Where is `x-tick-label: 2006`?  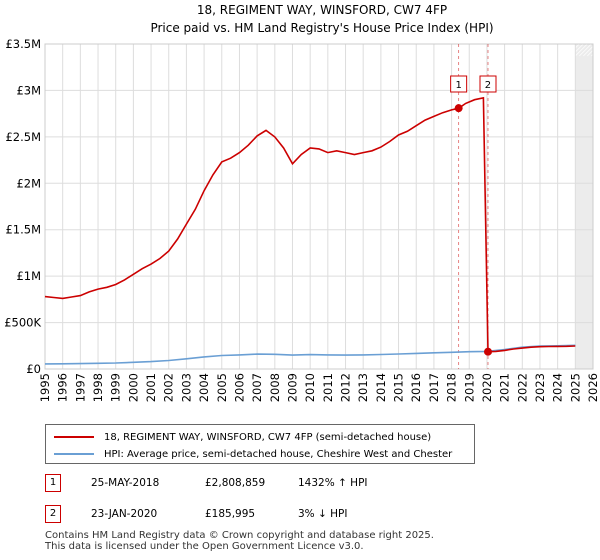 x-tick-label: 2006 is located at coordinates (239, 387).